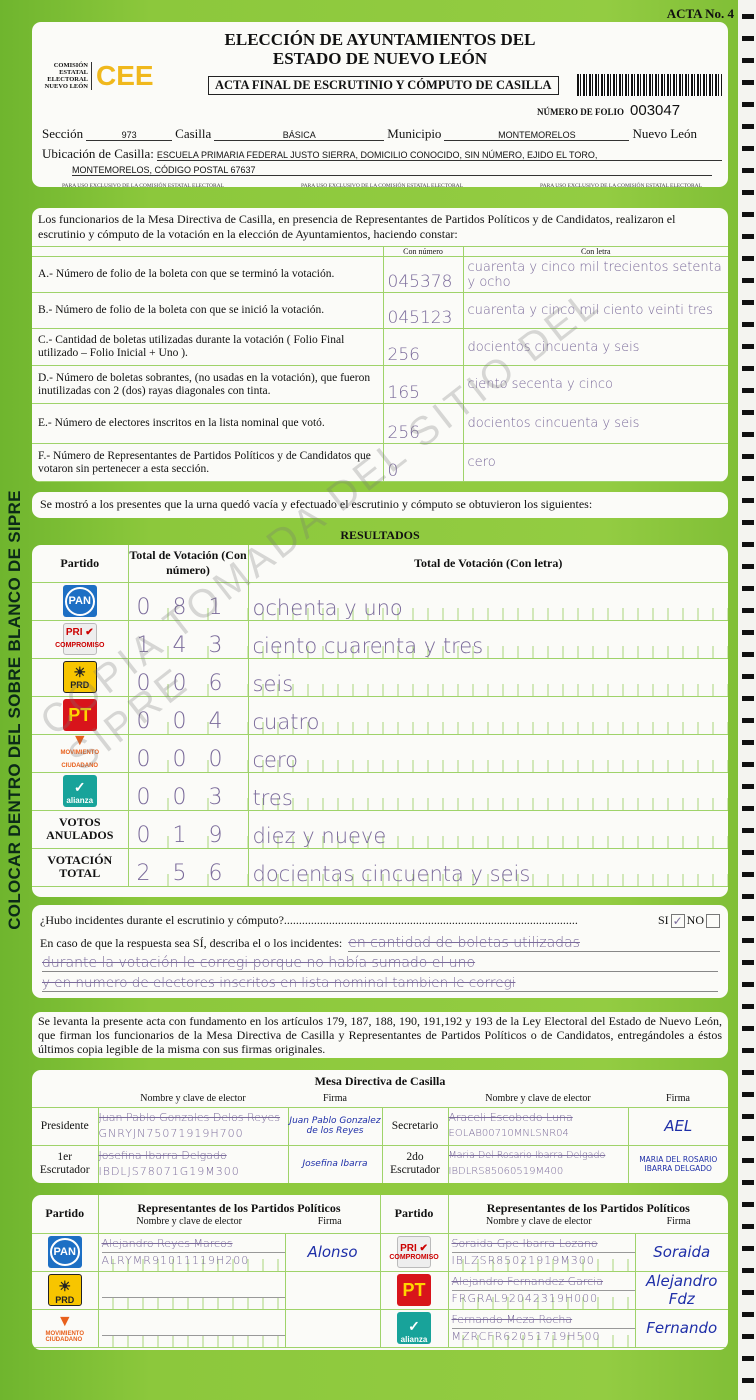  What do you see at coordinates (508, 1133) in the screenshot?
I see `secretario-clave: EOLAB00710MNLSNR04` at bounding box center [508, 1133].